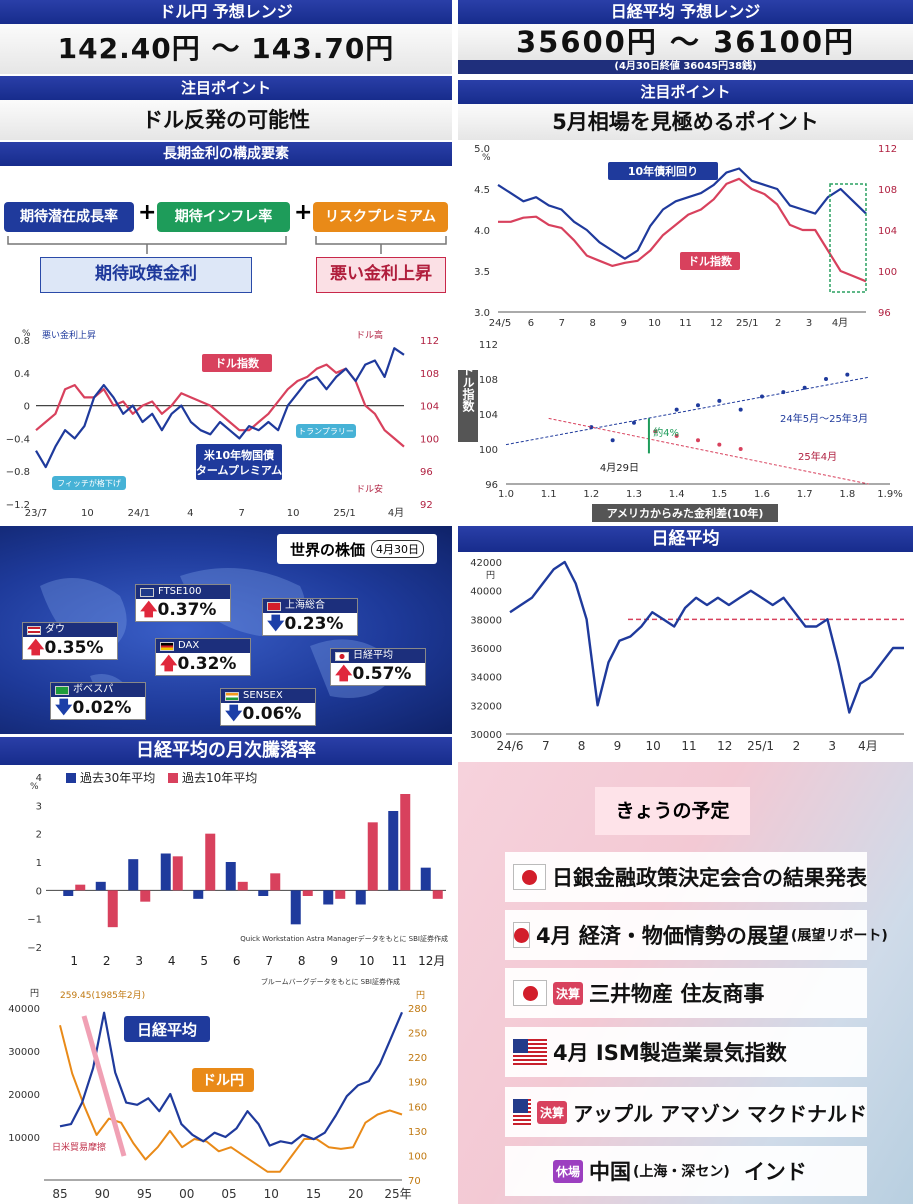 Image resolution: width=913 pixels, height=1204 pixels. Describe the element at coordinates (586, 42) in the screenshot. I see `nikkei-low: 35600円` at that location.